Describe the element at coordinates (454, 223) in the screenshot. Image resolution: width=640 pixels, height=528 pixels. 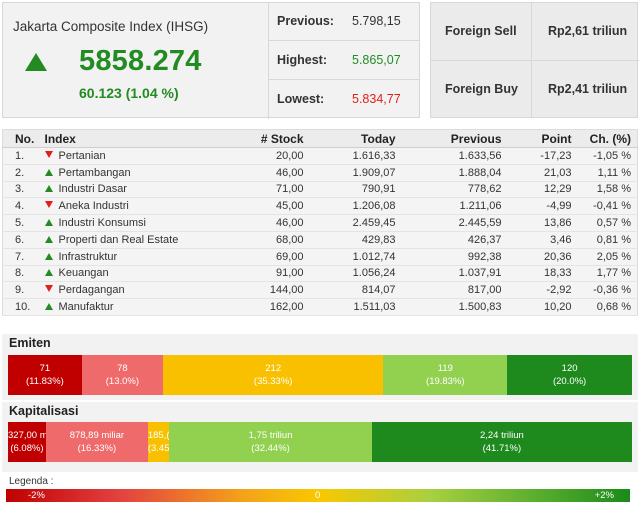
I see `row-previous: 2.445,59` at that location.